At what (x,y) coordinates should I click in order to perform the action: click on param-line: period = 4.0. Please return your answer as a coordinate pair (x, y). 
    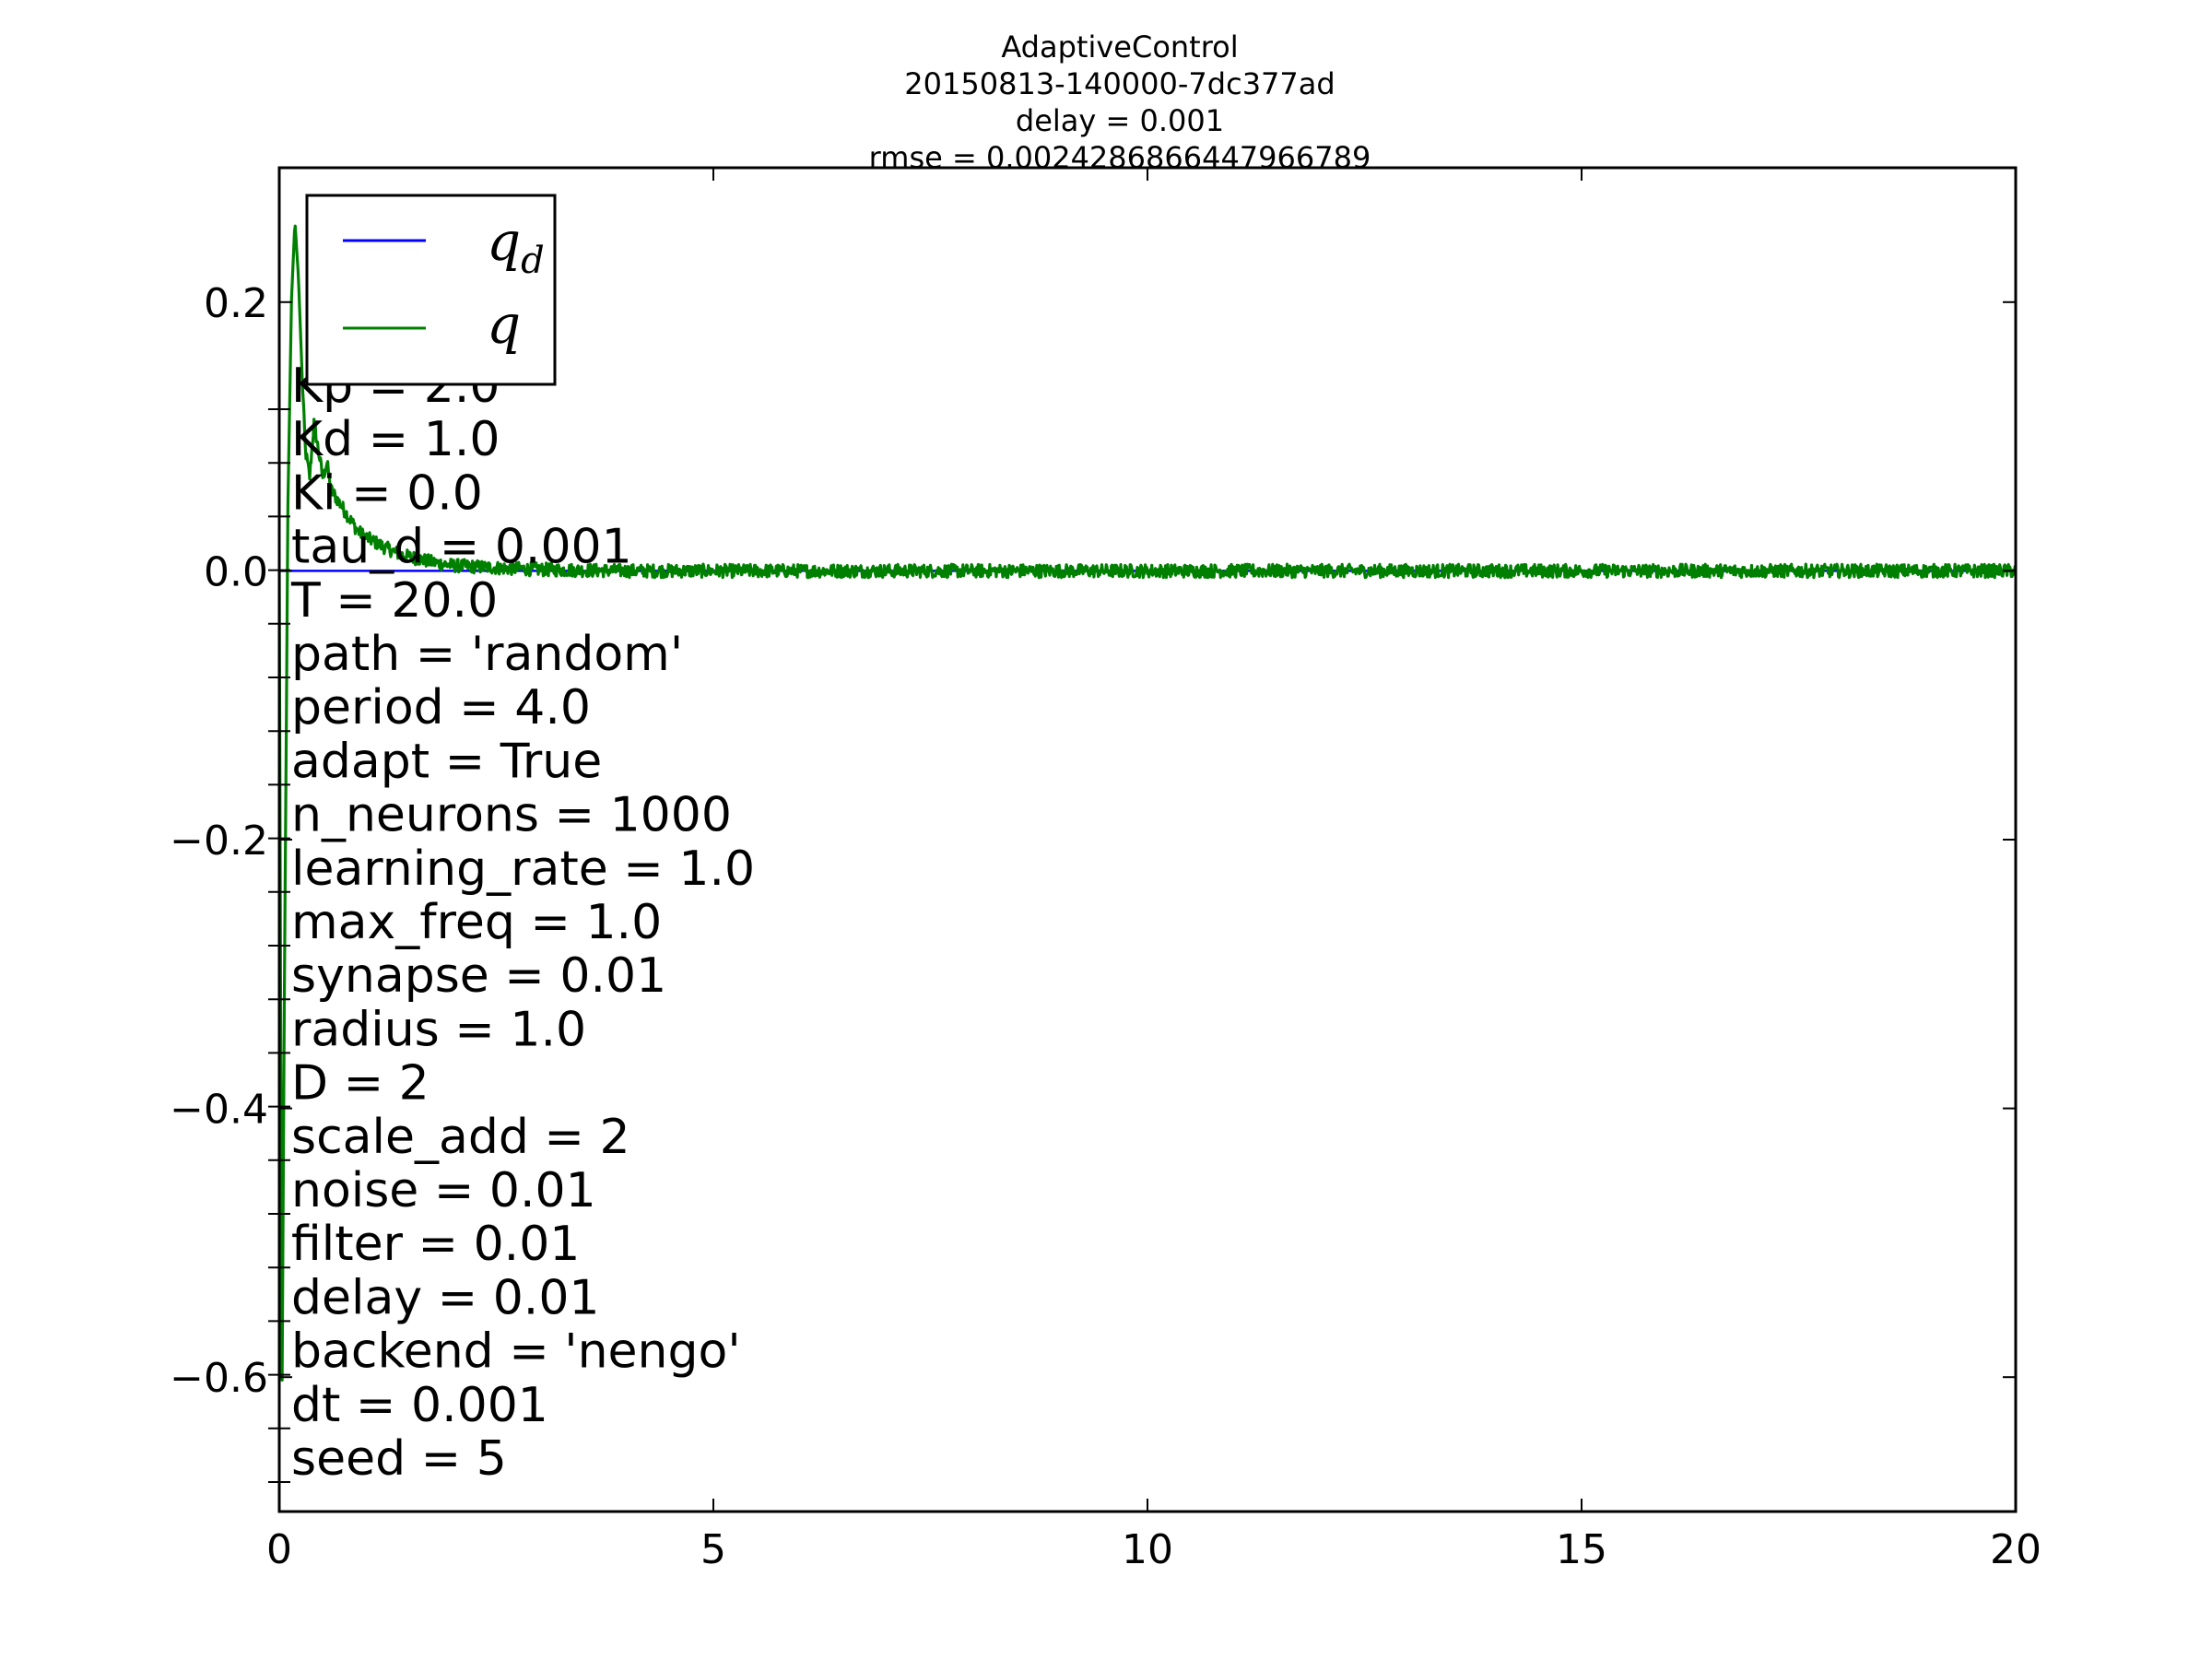
    Looking at the image, I should click on (441, 707).